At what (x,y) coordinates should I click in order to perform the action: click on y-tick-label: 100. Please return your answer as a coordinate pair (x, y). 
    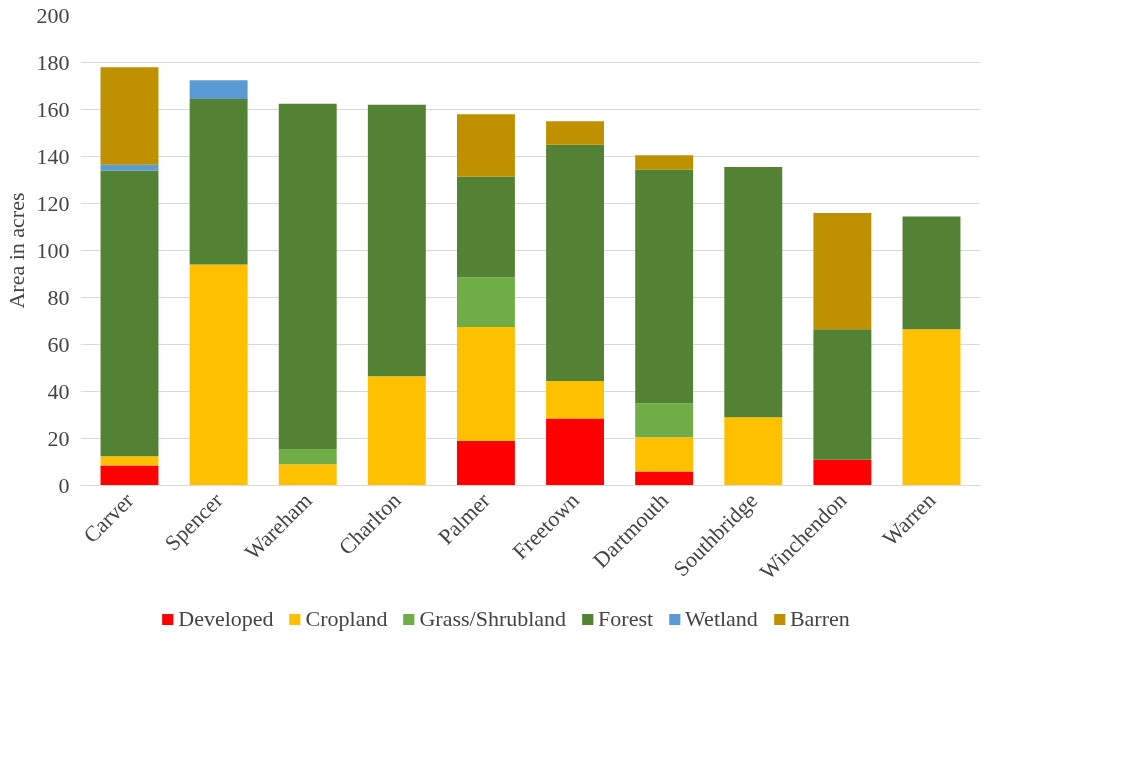
    Looking at the image, I should click on (53, 250).